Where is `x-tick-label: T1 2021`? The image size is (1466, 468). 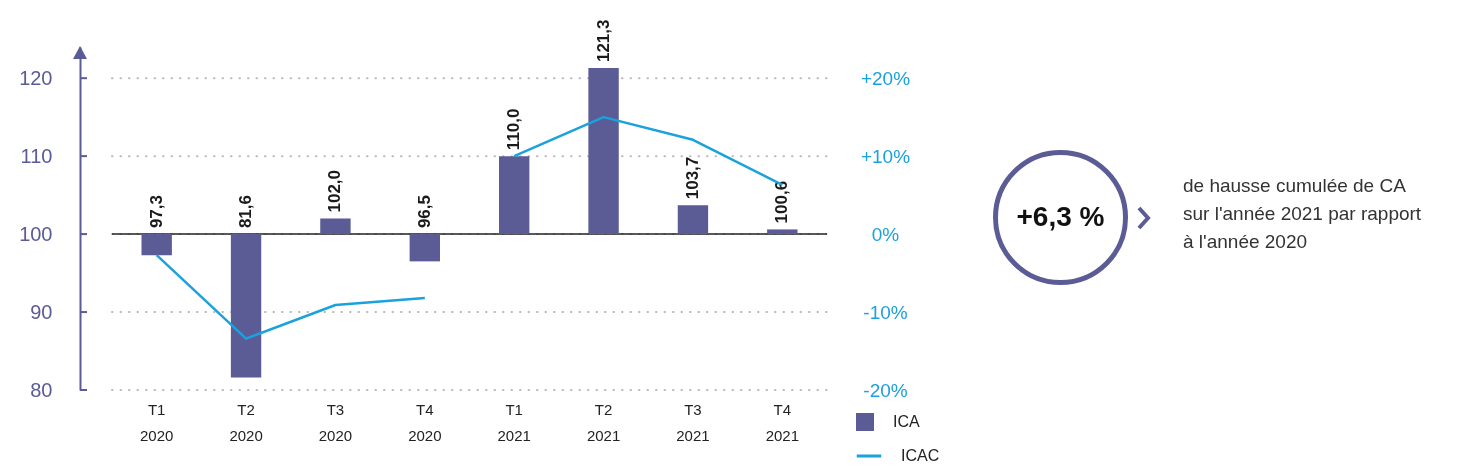
x-tick-label: T1 2021 is located at coordinates (514, 422).